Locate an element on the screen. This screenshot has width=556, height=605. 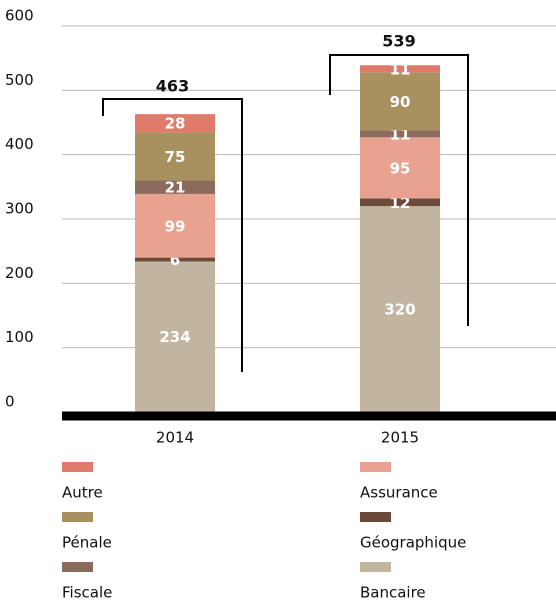
legend-label: Assurance is located at coordinates (399, 493).